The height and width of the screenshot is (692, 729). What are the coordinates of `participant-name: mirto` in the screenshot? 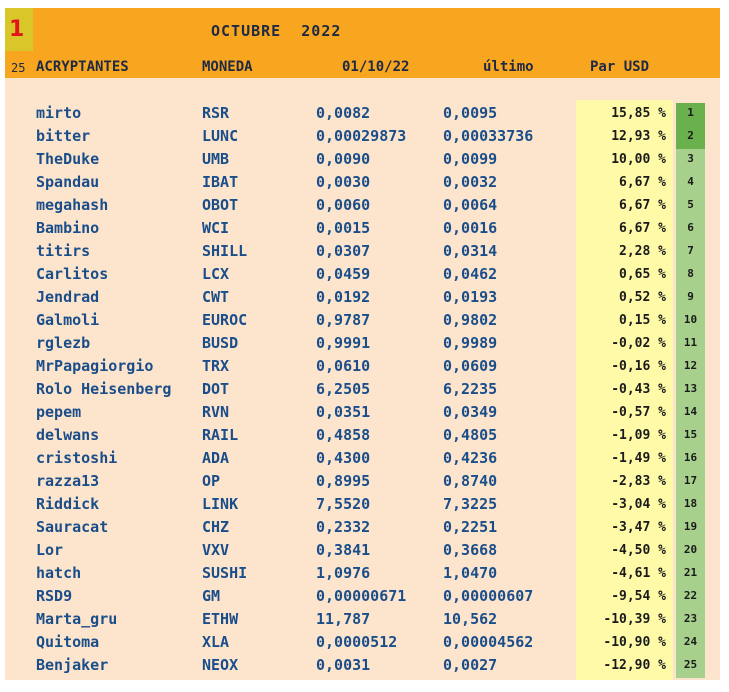 It's located at (59, 113).